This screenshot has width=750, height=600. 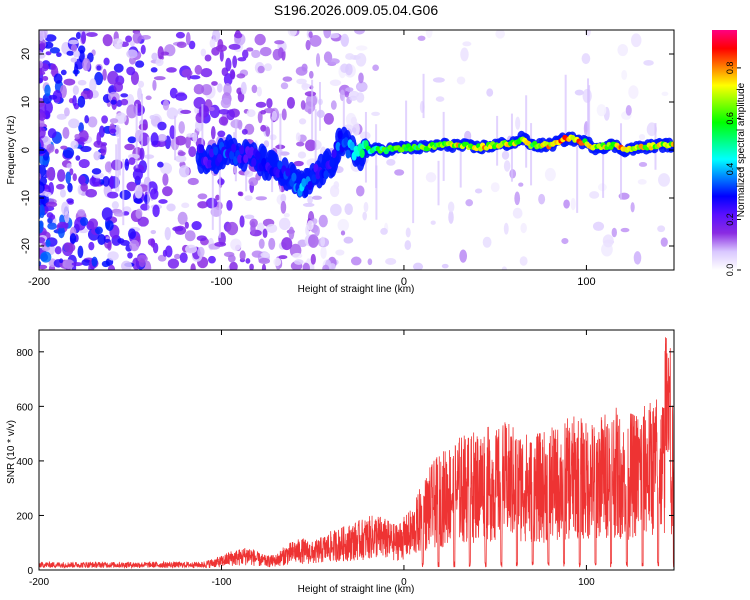 What do you see at coordinates (730, 68) in the screenshot?
I see `colorbar-tick-label: 0.8` at bounding box center [730, 68].